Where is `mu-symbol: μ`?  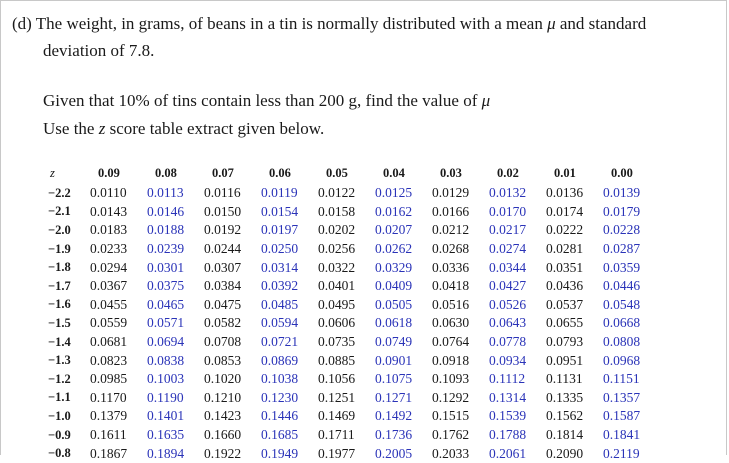 mu-symbol: μ is located at coordinates (551, 23).